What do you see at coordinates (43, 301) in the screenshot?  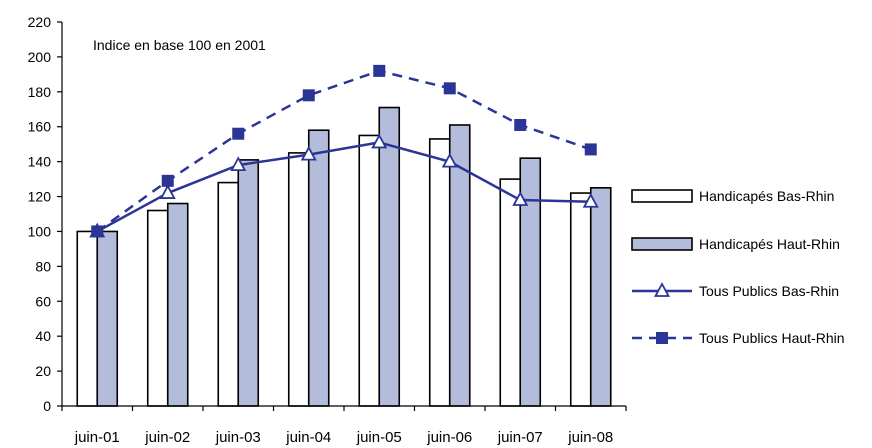 I see `y-tick-label: 60` at bounding box center [43, 301].